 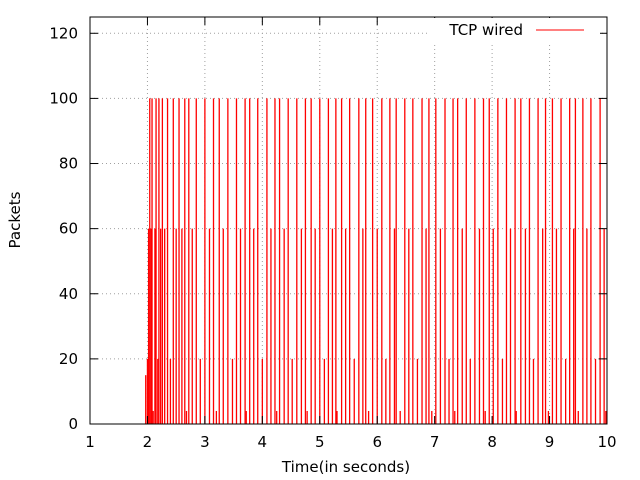 I want to click on x-tick-label: 6, so click(x=377, y=442).